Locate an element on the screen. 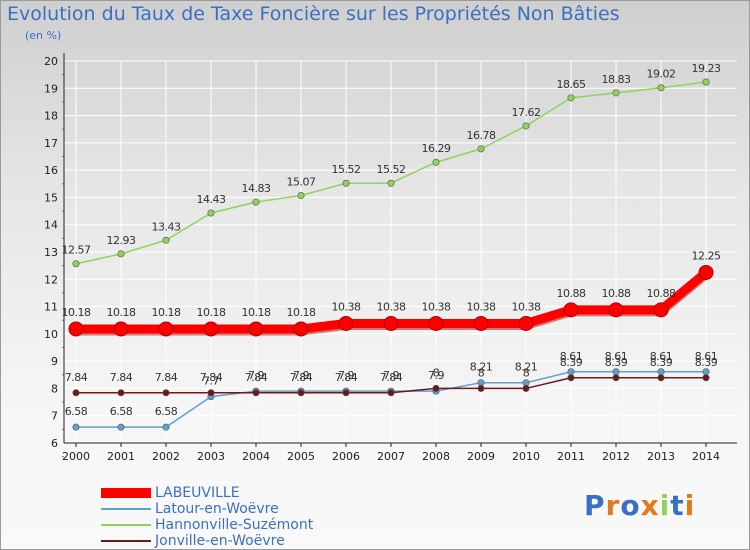 Image resolution: width=750 pixels, height=550 pixels. x-tick-label: 2004 is located at coordinates (256, 456).